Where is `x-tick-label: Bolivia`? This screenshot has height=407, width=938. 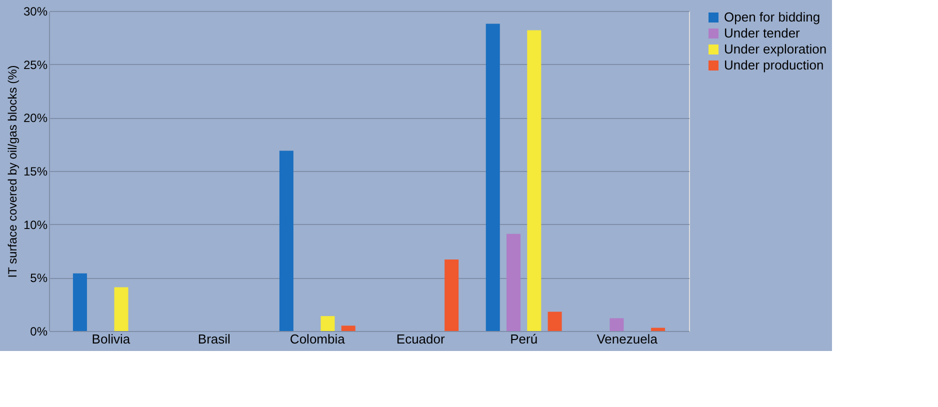
x-tick-label: Bolivia is located at coordinates (111, 339).